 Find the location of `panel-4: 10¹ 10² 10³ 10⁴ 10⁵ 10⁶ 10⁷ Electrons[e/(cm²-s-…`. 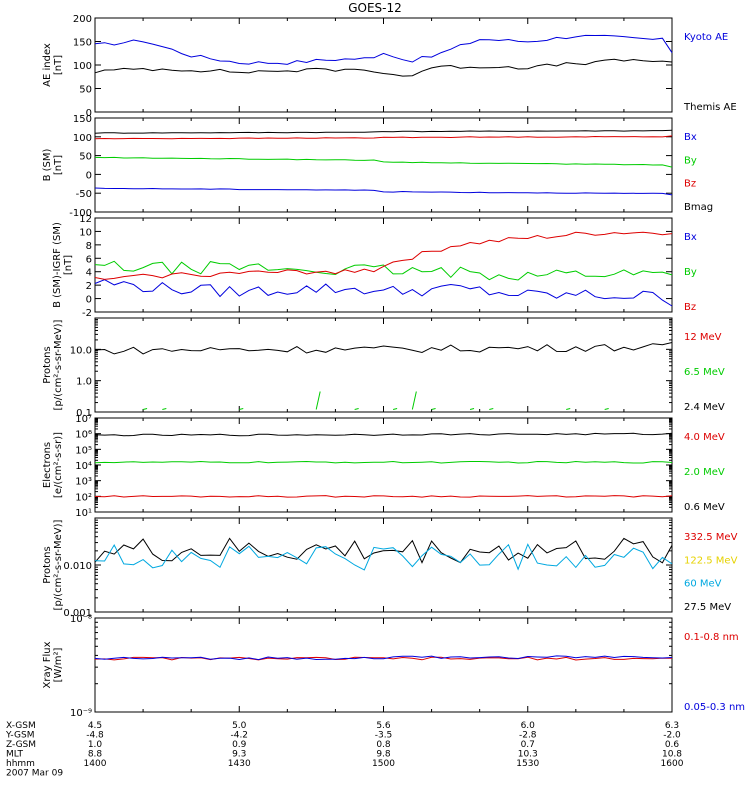

panel-4: 10¹ 10² 10³ 10⁴ 10⁵ 10⁶ 10⁷ Electrons[e/(cm²-s-… is located at coordinates (383, 466).